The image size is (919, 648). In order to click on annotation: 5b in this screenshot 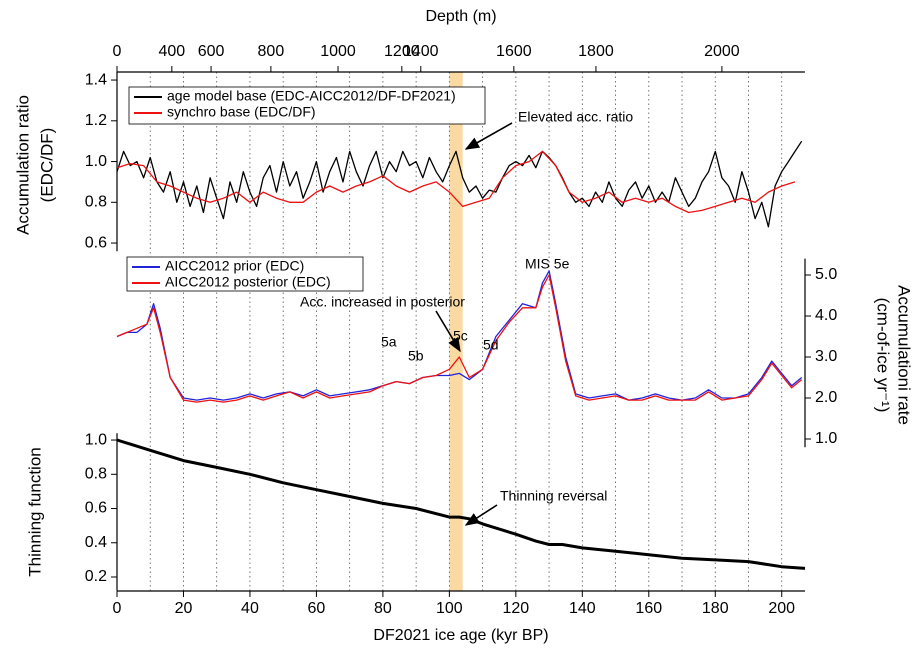, I will do `click(416, 356)`.